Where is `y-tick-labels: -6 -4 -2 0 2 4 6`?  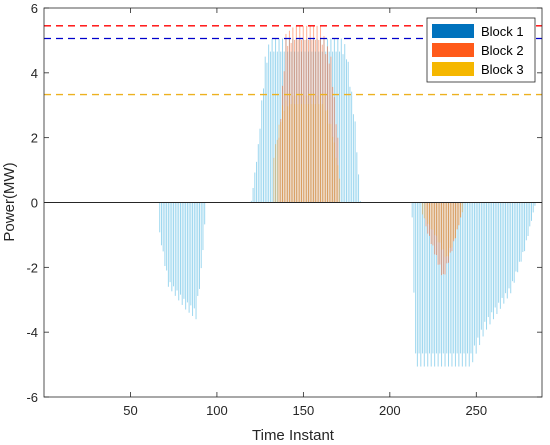 y-tick-labels: -6 -4 -2 0 2 4 6 is located at coordinates (32, 203).